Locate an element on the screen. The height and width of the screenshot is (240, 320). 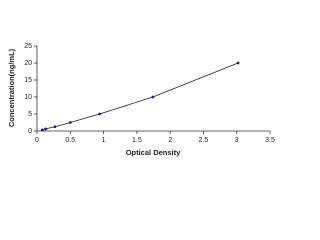
x-tick-label: 2.5 is located at coordinates (204, 140).